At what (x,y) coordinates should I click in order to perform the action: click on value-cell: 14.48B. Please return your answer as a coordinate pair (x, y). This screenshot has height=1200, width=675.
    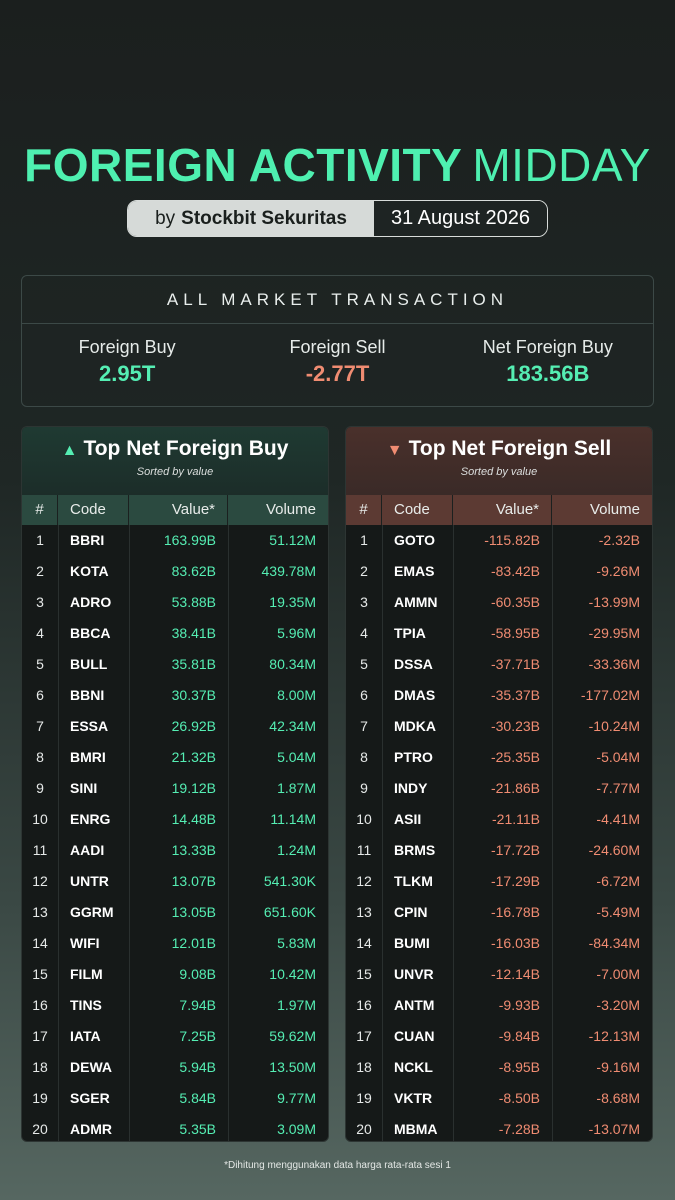
    Looking at the image, I should click on (193, 819).